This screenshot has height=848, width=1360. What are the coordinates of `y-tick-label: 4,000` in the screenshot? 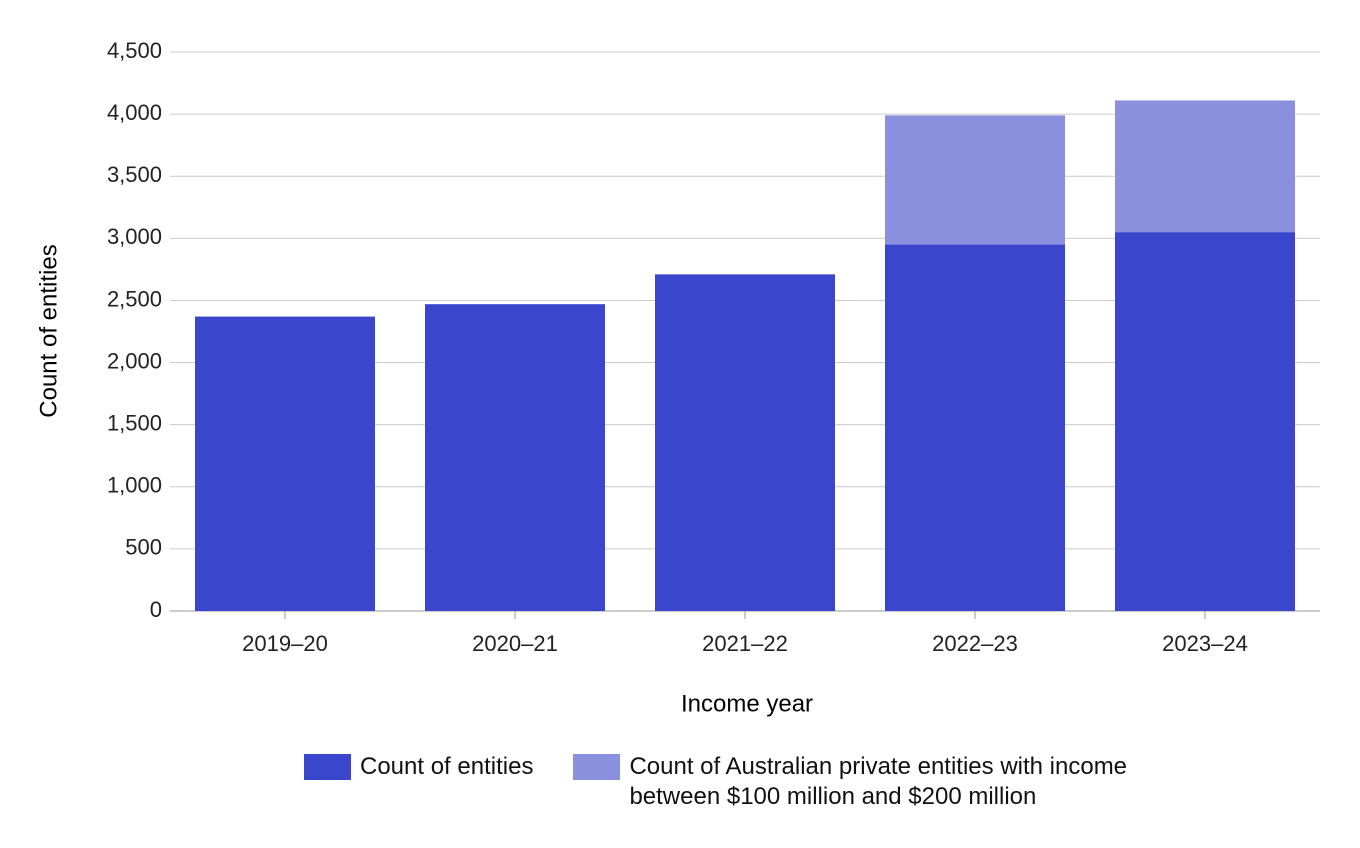 It's located at (134, 112).